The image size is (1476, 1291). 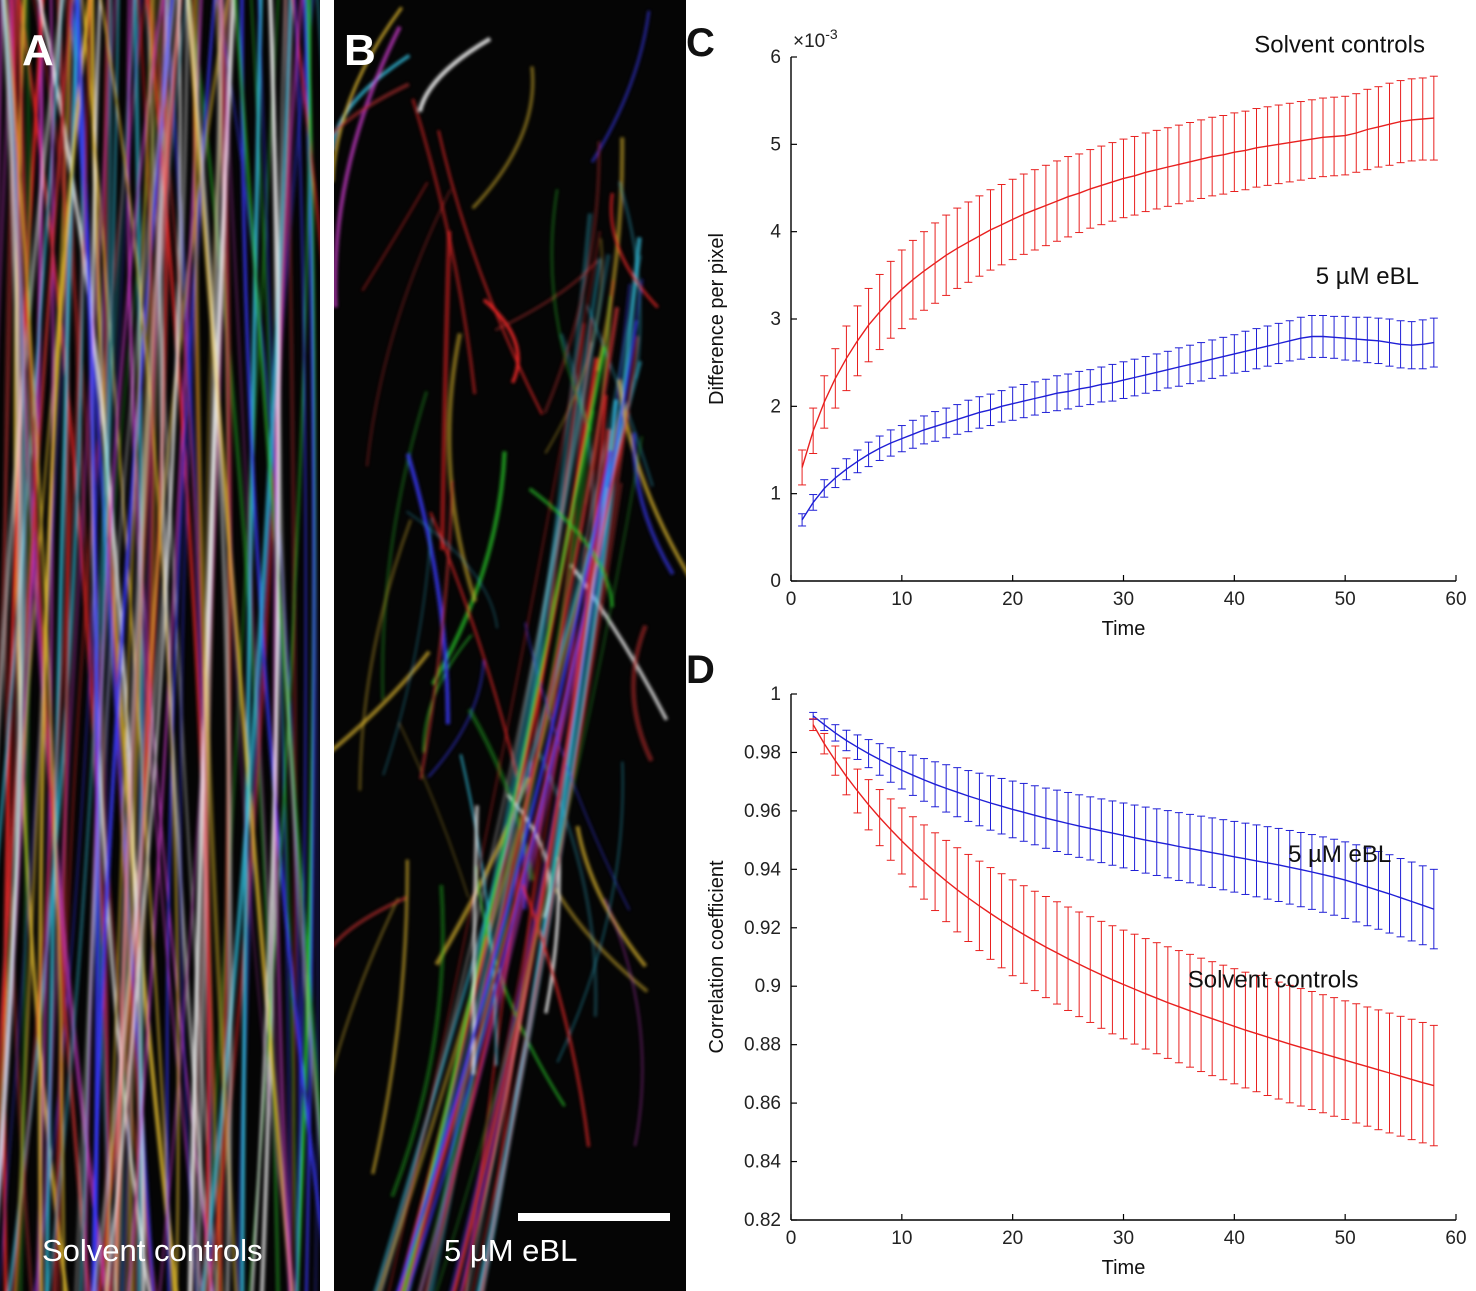 What do you see at coordinates (762, 1162) in the screenshot?
I see `y-tick-label: 0.84` at bounding box center [762, 1162].